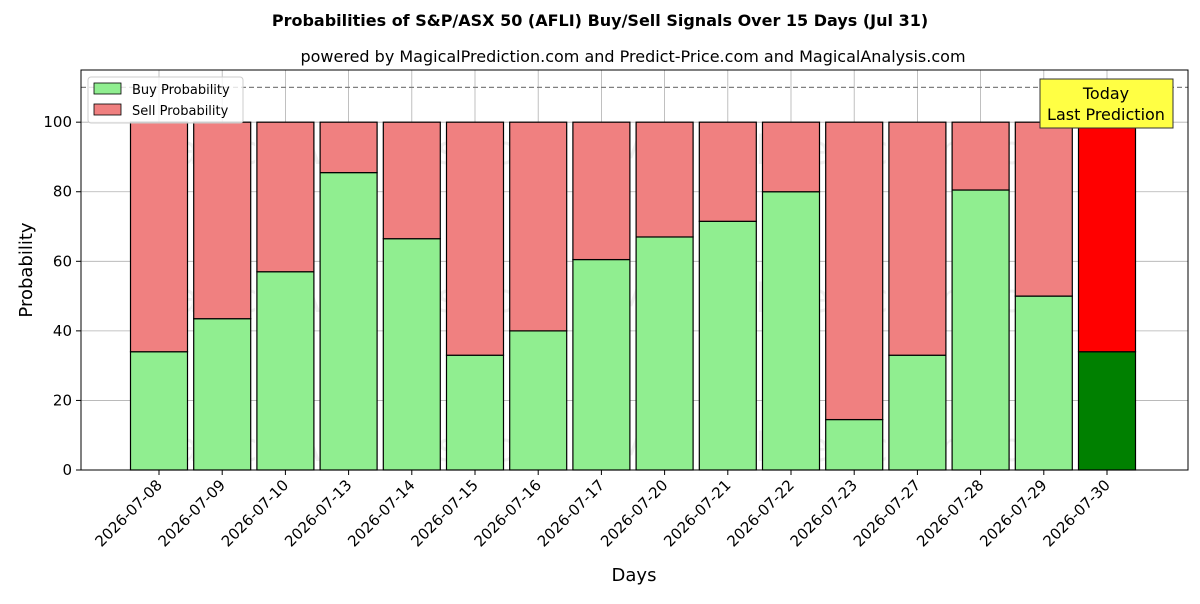 The image size is (1200, 604). What do you see at coordinates (180, 111) in the screenshot?
I see `legend-sell-label: Sell Probability` at bounding box center [180, 111].